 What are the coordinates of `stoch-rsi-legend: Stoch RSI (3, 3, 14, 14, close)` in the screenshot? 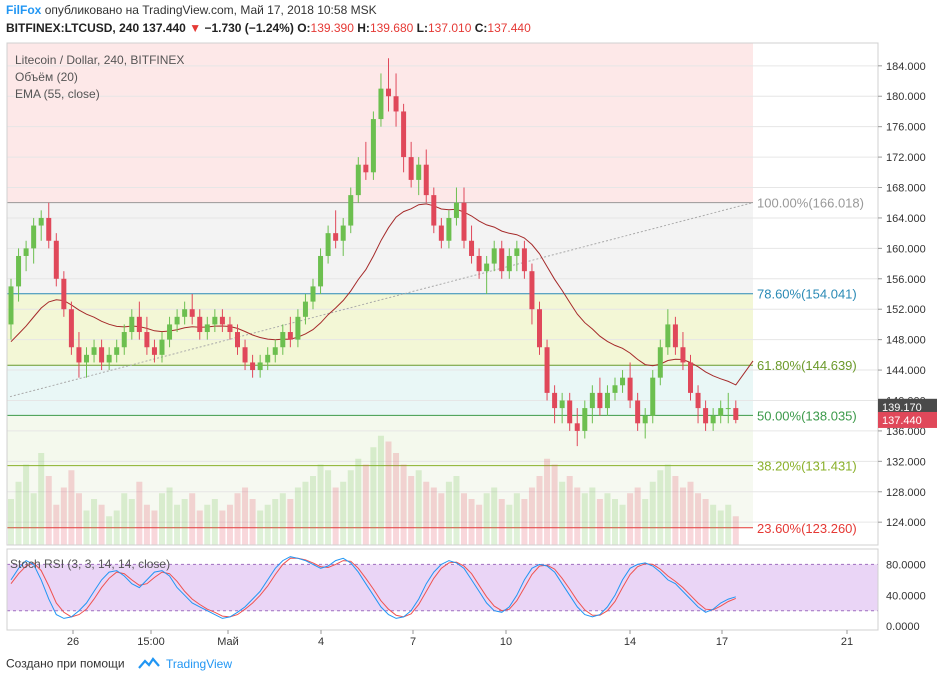 It's located at (90, 564).